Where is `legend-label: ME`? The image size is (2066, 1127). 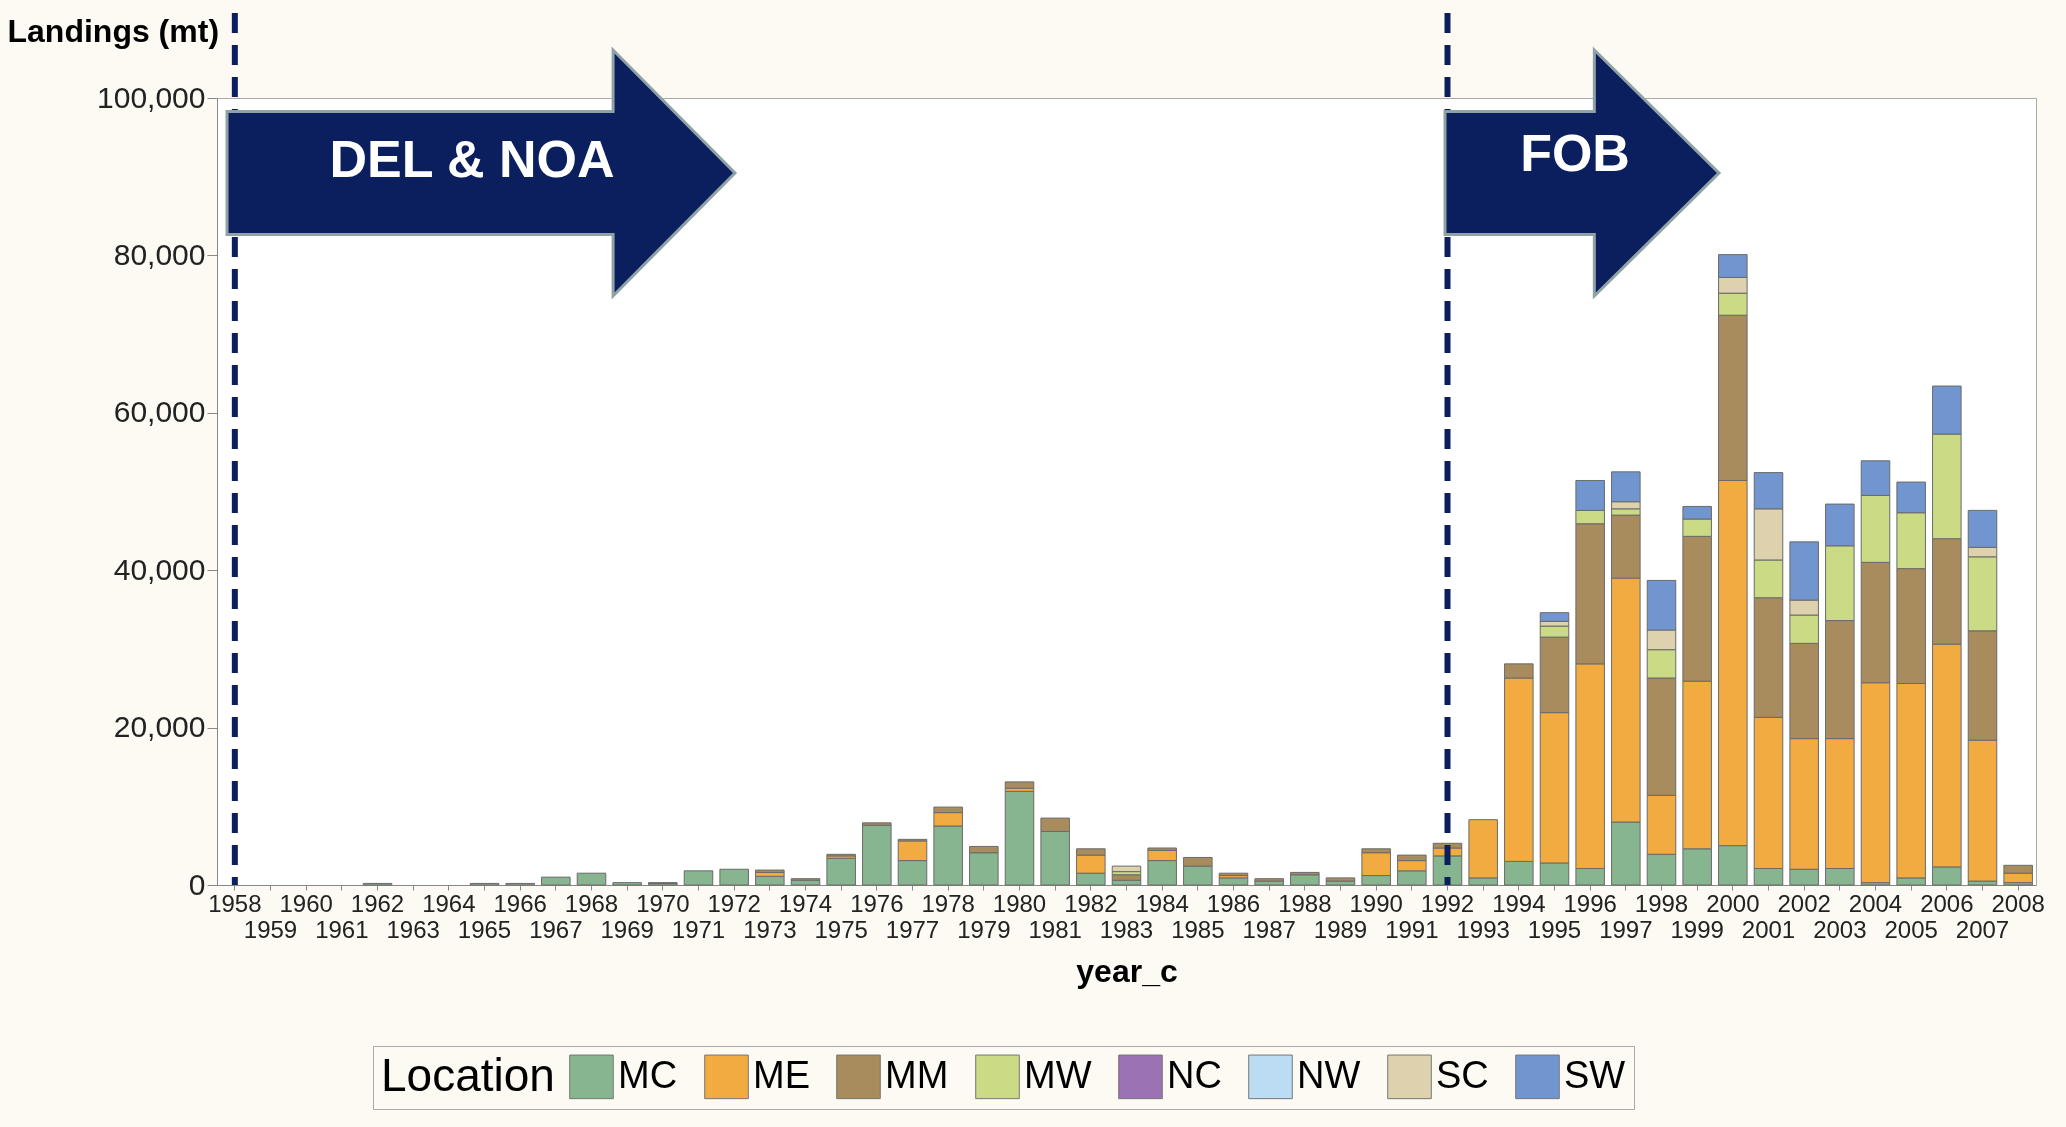 legend-label: ME is located at coordinates (781, 1074).